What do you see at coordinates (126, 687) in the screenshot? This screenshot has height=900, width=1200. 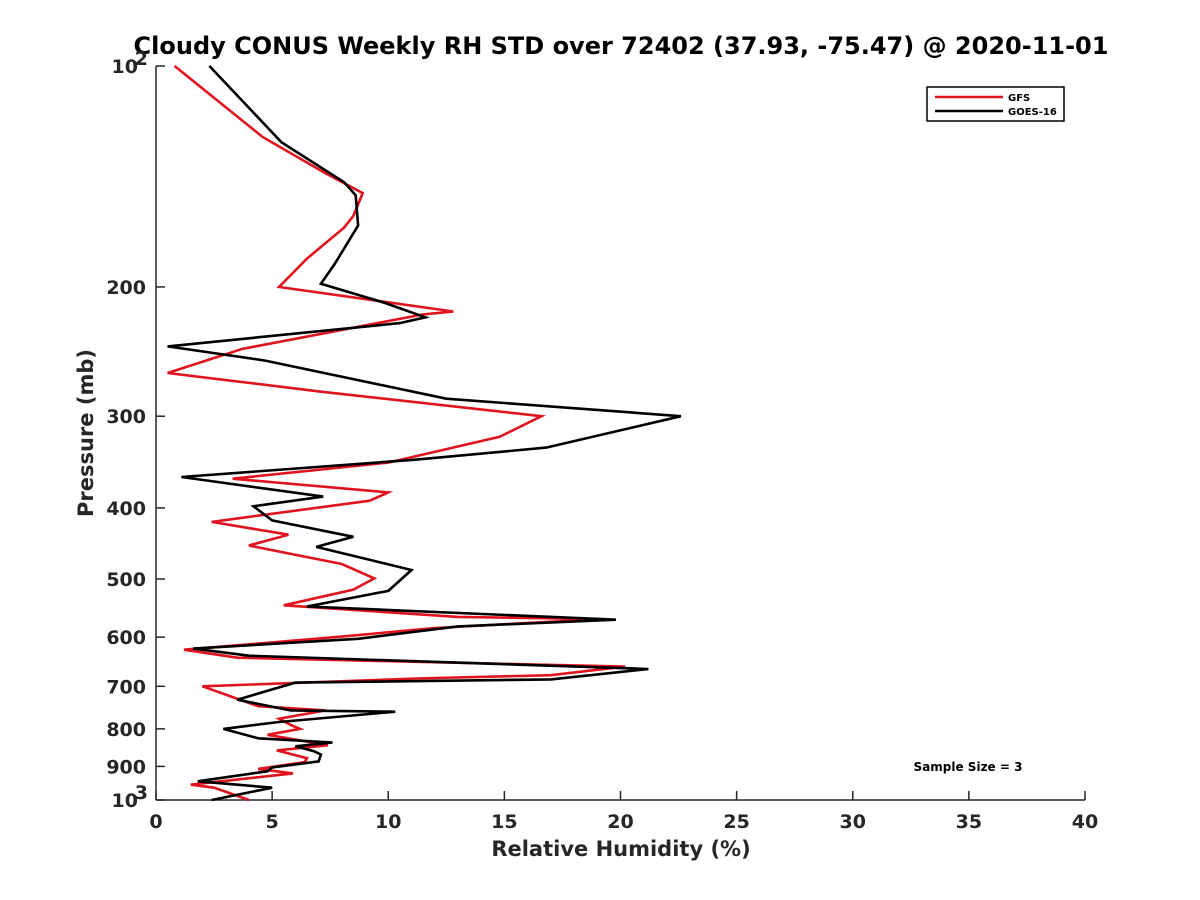 I see `y-tick-label-700: 700` at bounding box center [126, 687].